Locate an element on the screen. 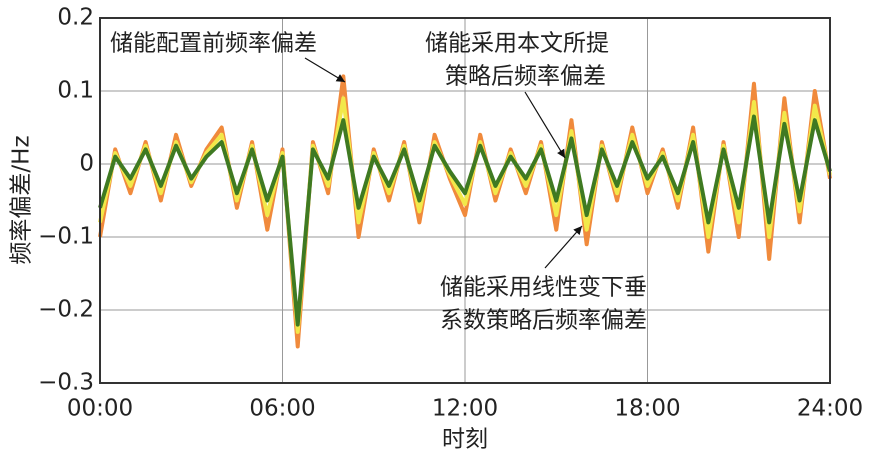  x-axis-label: 时刻 is located at coordinates (465, 440).